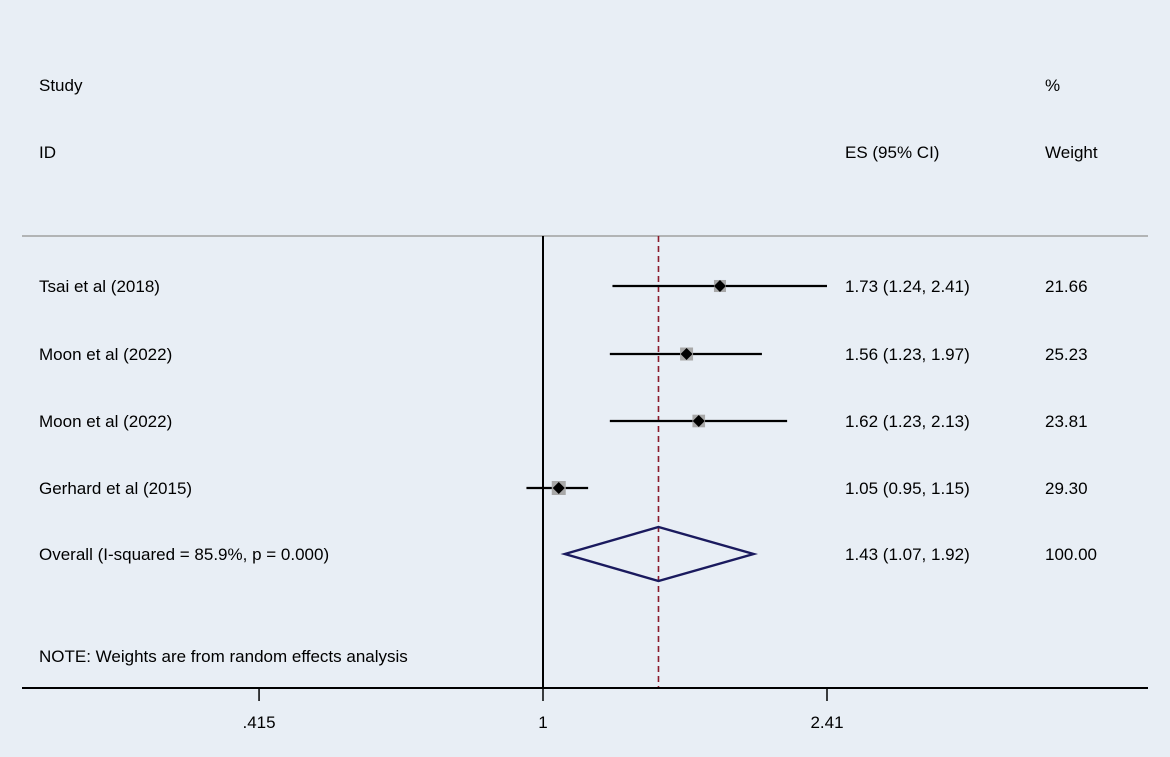 This screenshot has width=1170, height=757. What do you see at coordinates (1066, 488) in the screenshot?
I see `weight-label: 29.30` at bounding box center [1066, 488].